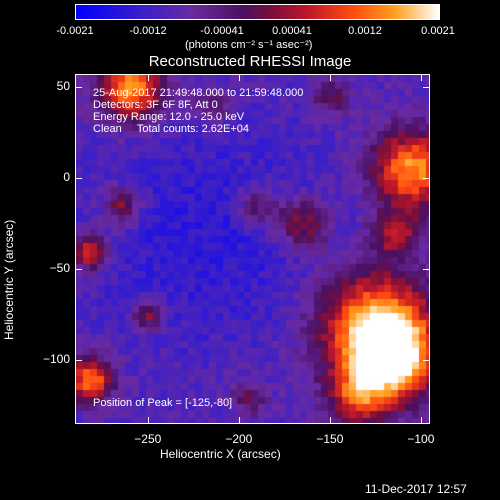 The height and width of the screenshot is (500, 500). What do you see at coordinates (155, 105) in the screenshot?
I see `info-detectors: Detectors: 3F 6F 8F, Att 0` at bounding box center [155, 105].